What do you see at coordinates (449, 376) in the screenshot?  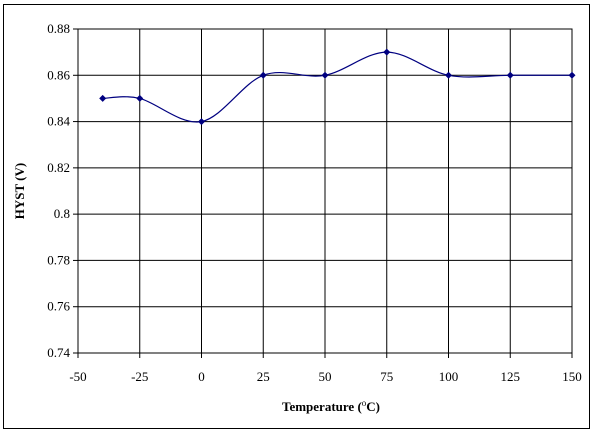 I see `x-tick-label: 100` at bounding box center [449, 376].